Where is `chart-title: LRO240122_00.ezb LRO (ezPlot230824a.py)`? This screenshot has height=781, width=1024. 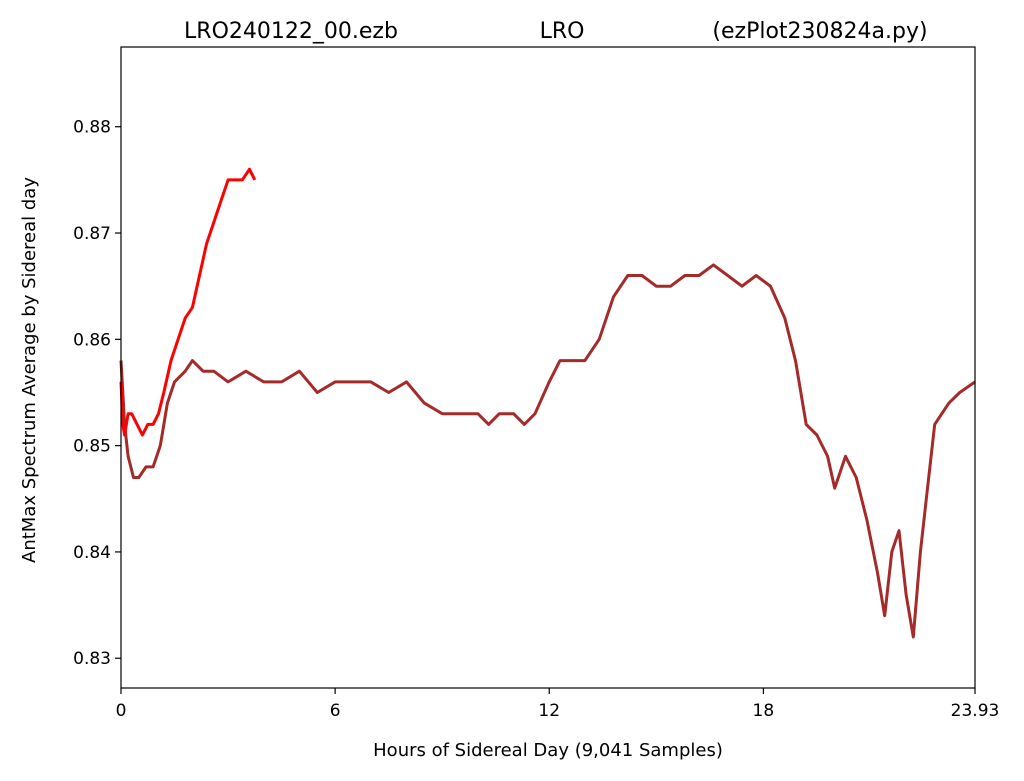 chart-title: LRO240122_00.ezb LRO (ezPlot230824a.py) is located at coordinates (556, 31).